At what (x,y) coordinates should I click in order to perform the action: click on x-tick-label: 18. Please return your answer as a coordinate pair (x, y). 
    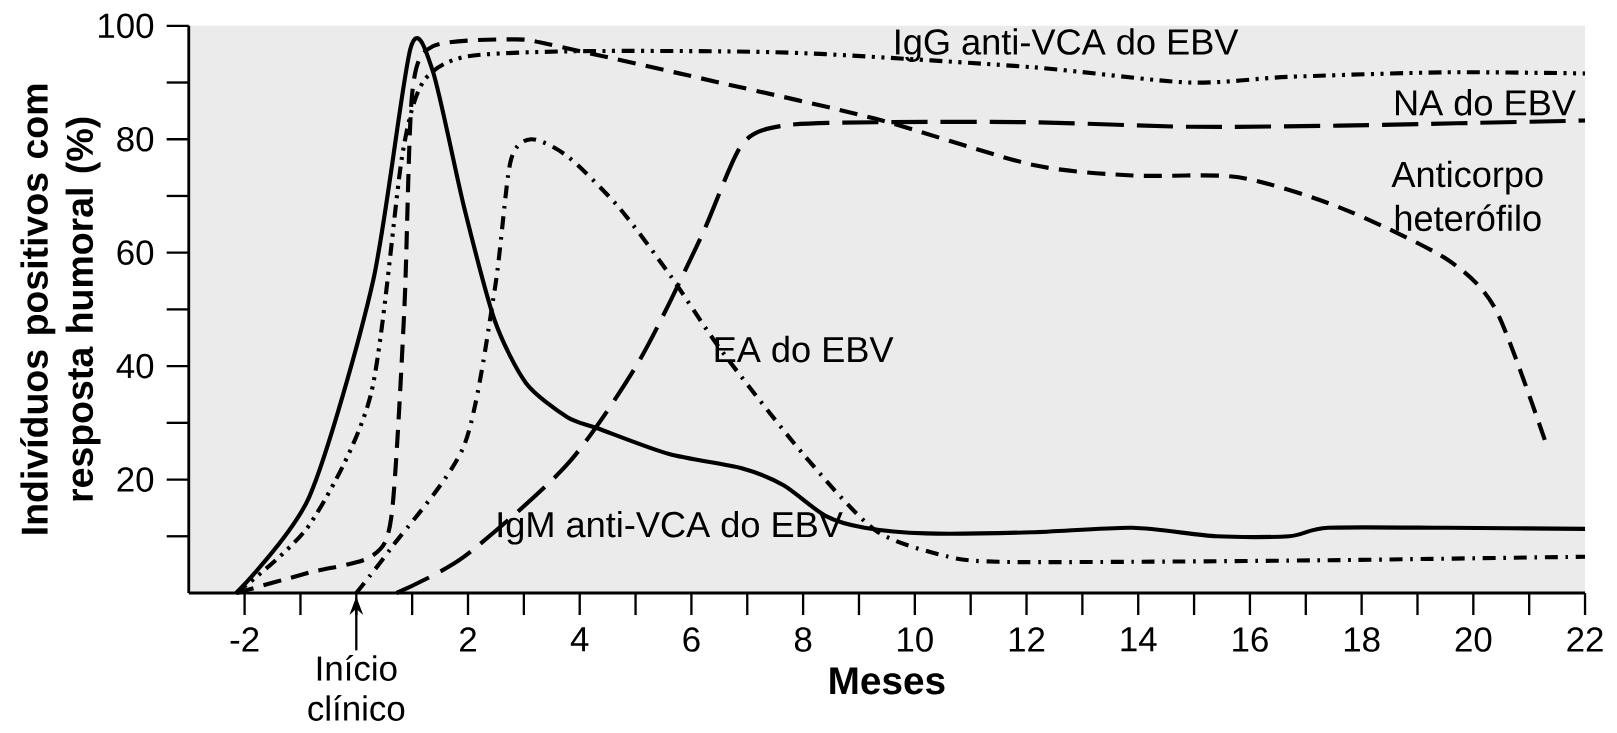
    Looking at the image, I should click on (1362, 639).